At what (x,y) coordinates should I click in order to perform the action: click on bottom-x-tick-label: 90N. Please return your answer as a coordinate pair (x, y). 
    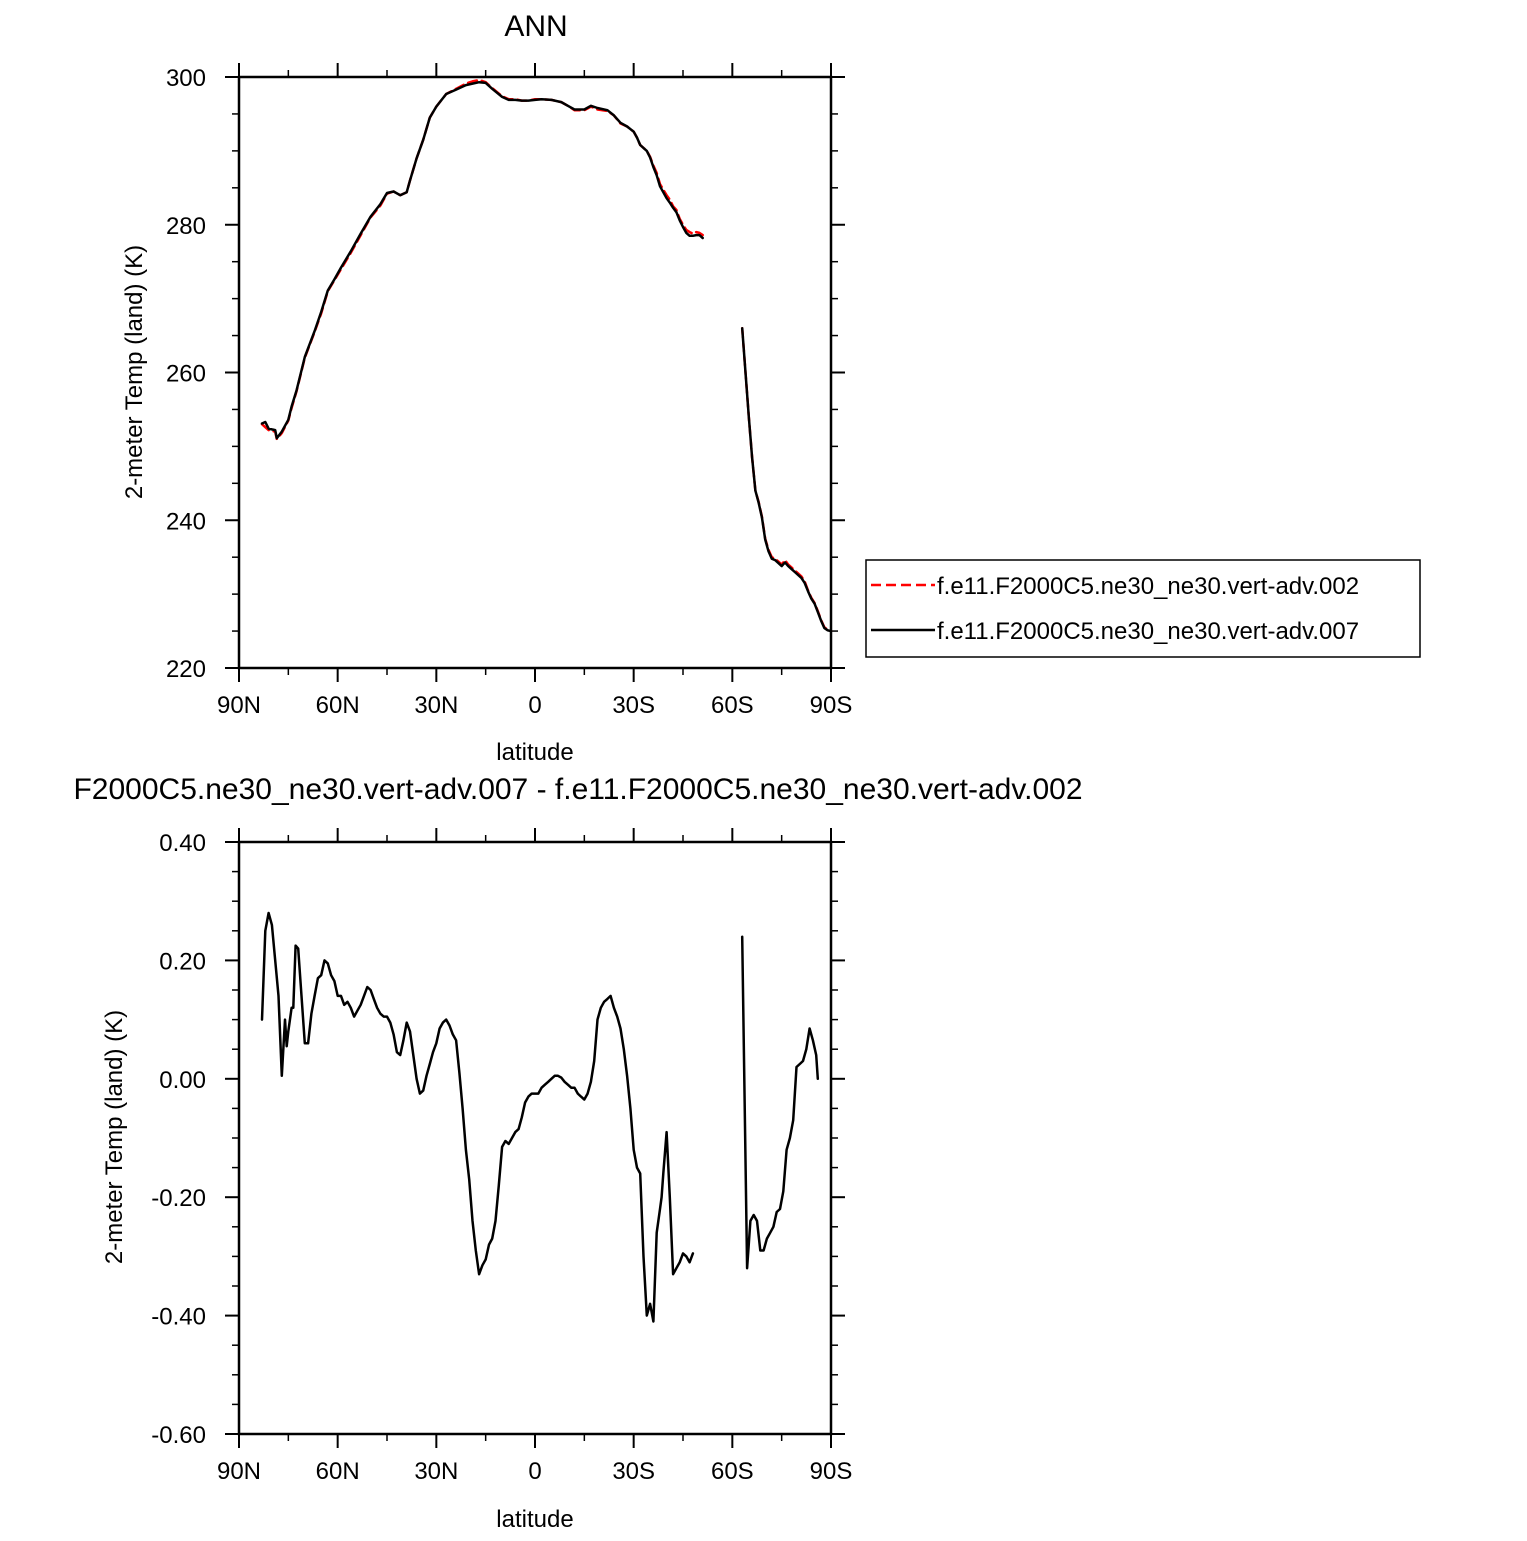
    Looking at the image, I should click on (239, 1471).